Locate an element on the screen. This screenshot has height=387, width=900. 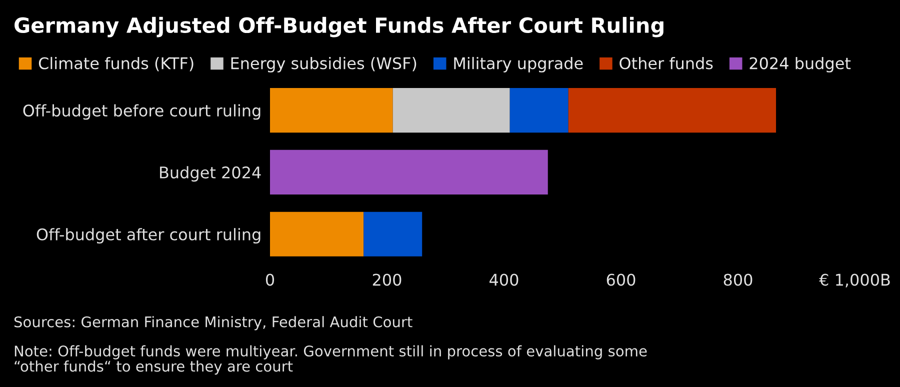
x-tick-label: 200 is located at coordinates (387, 280).